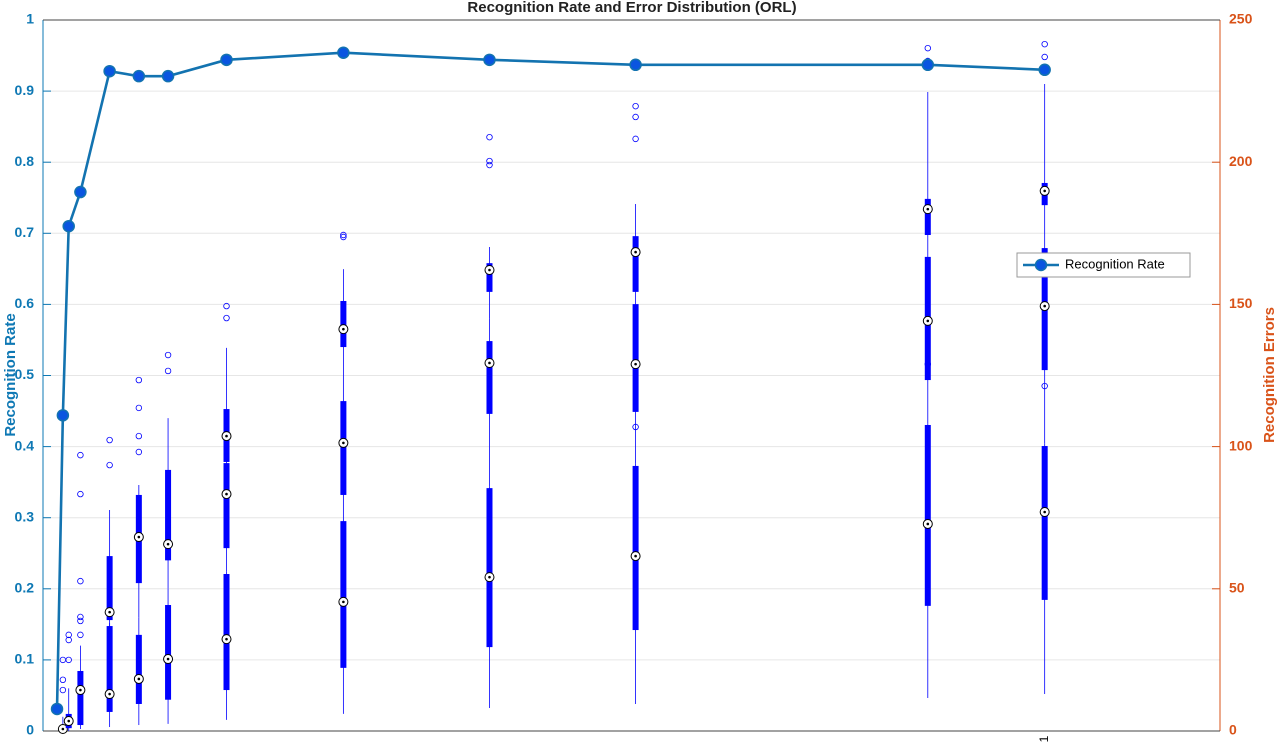 The height and width of the screenshot is (743, 1280). What do you see at coordinates (25, 232) in the screenshot?
I see `y-tick-label: 0.7` at bounding box center [25, 232].